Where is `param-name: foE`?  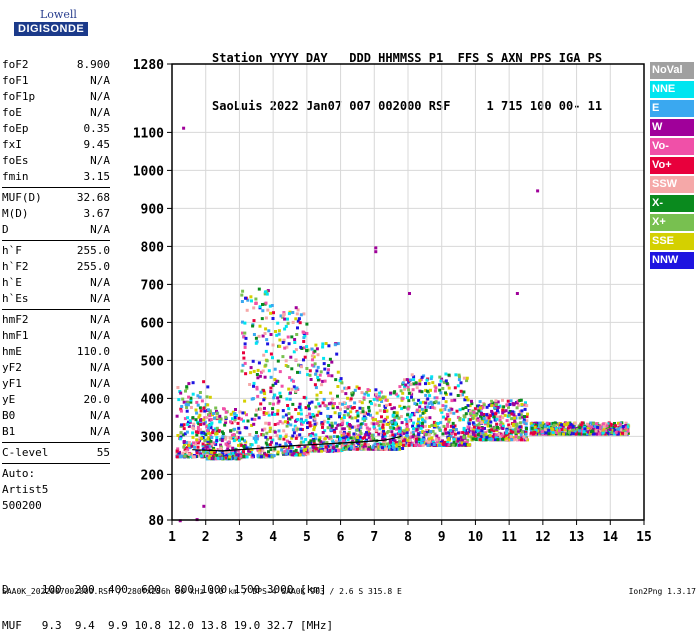
param-name: foE is located at coordinates (12, 112).